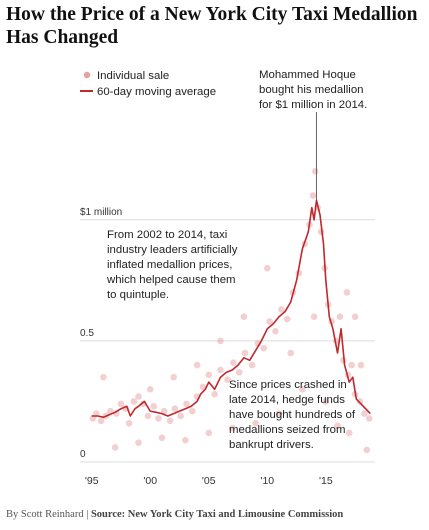 The image size is (429, 530). Describe the element at coordinates (101, 212) in the screenshot. I see `y-tick-label-2: $1 million` at that location.